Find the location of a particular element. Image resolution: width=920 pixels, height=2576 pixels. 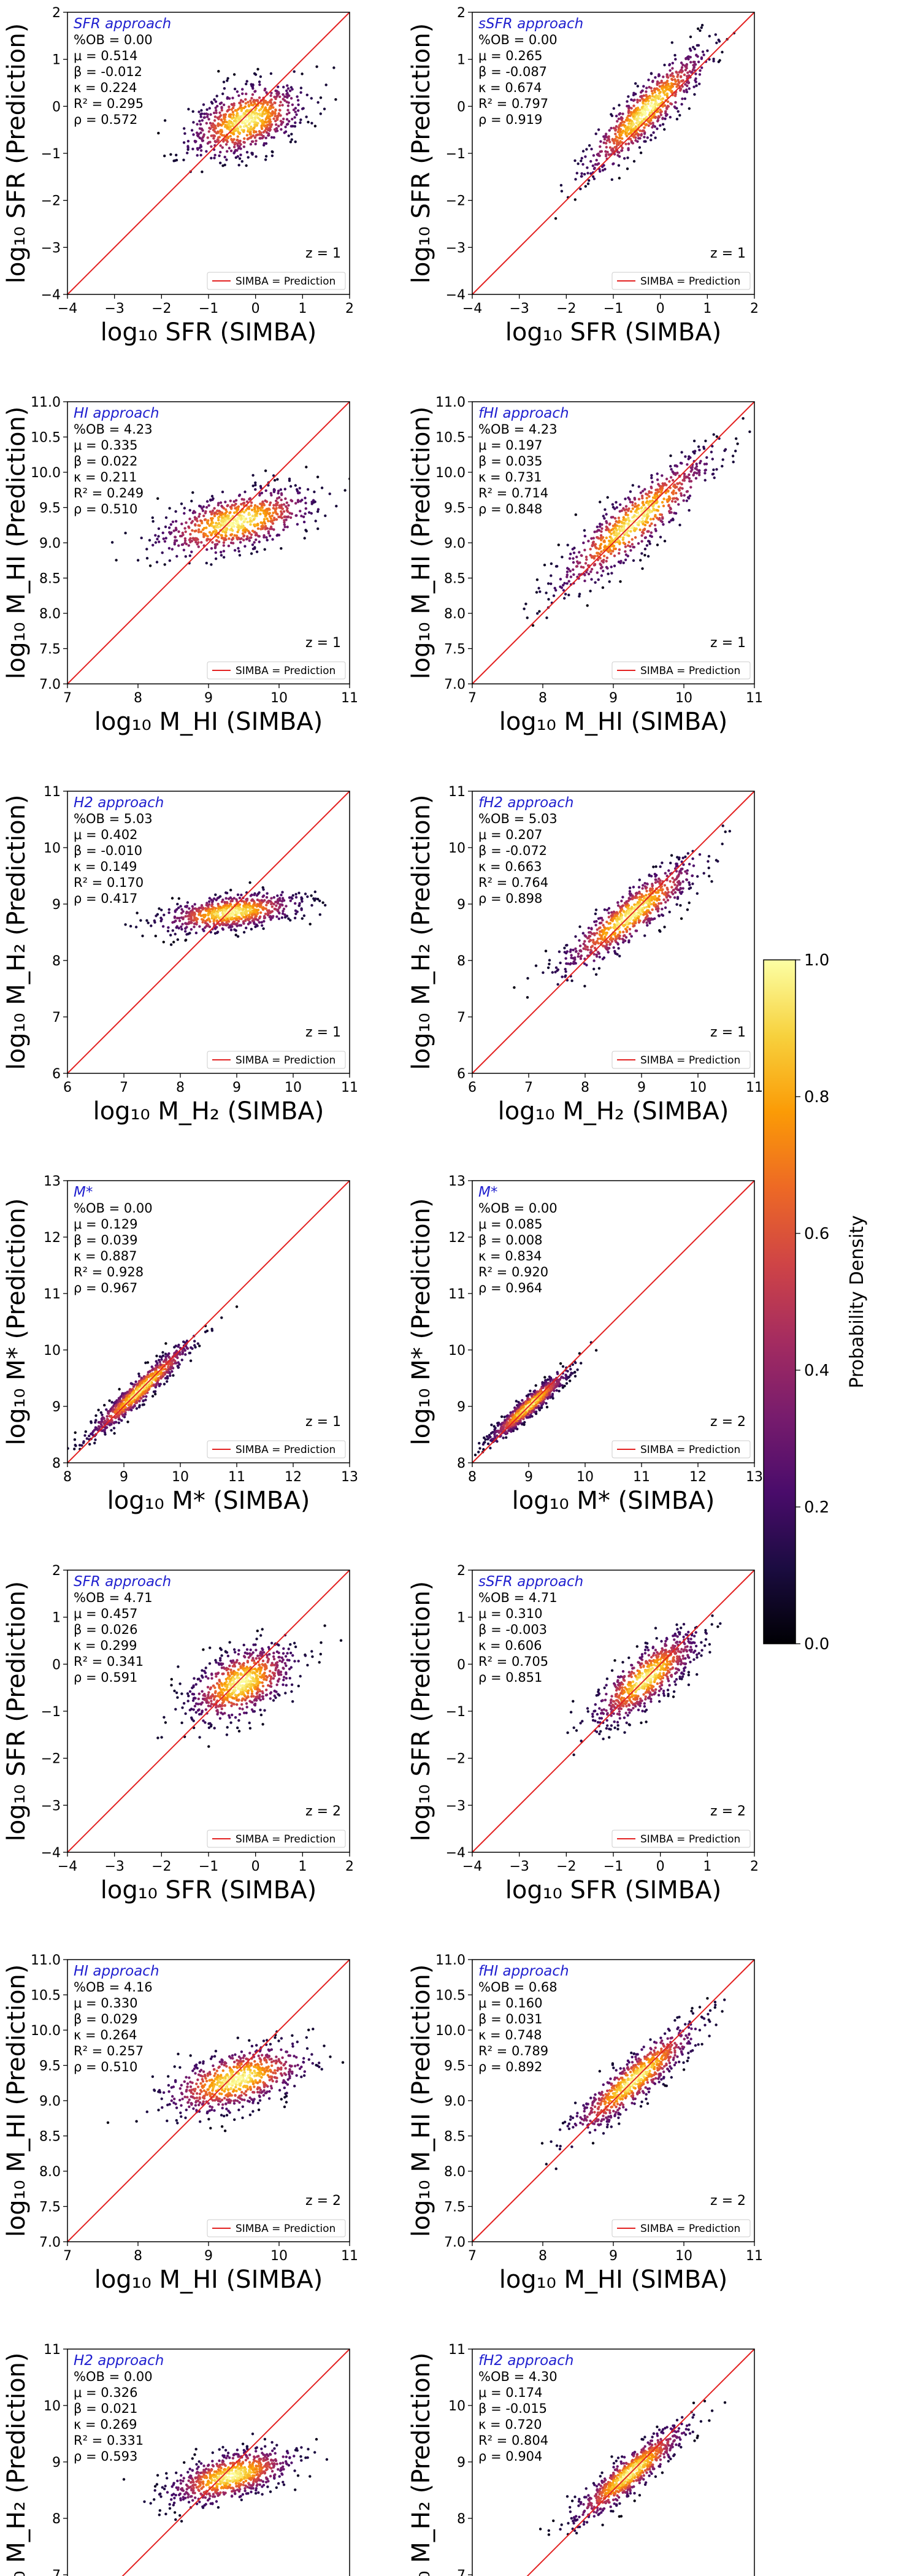

approach-label: HI approach is located at coordinates (116, 413).